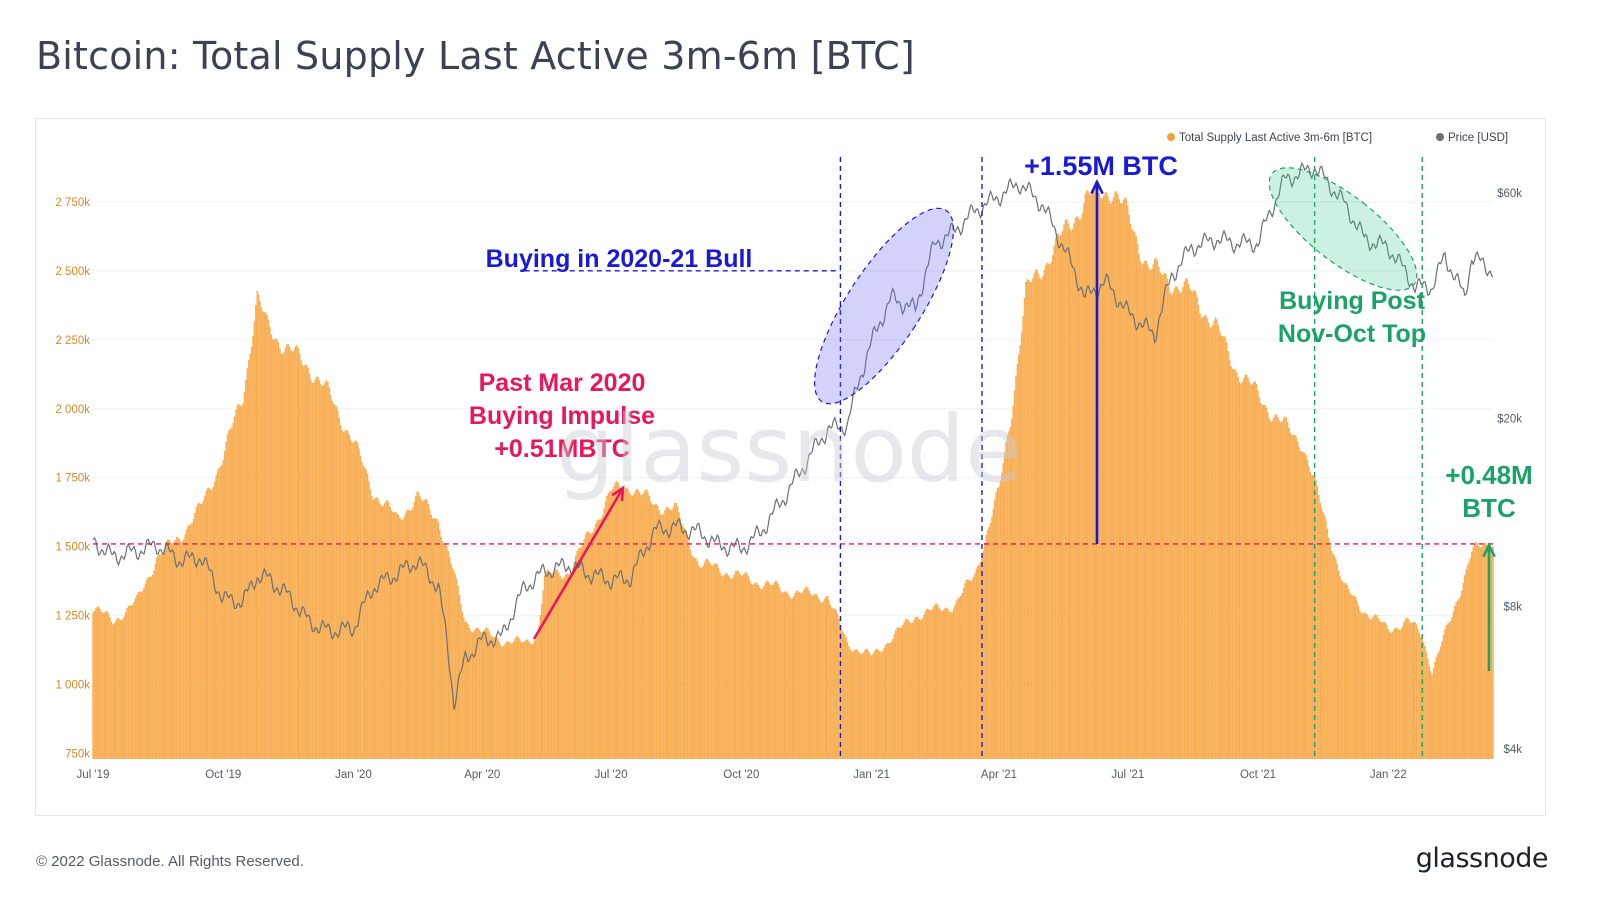 The height and width of the screenshot is (922, 1600). Describe the element at coordinates (1171, 137) in the screenshot. I see `legend-marker` at that location.